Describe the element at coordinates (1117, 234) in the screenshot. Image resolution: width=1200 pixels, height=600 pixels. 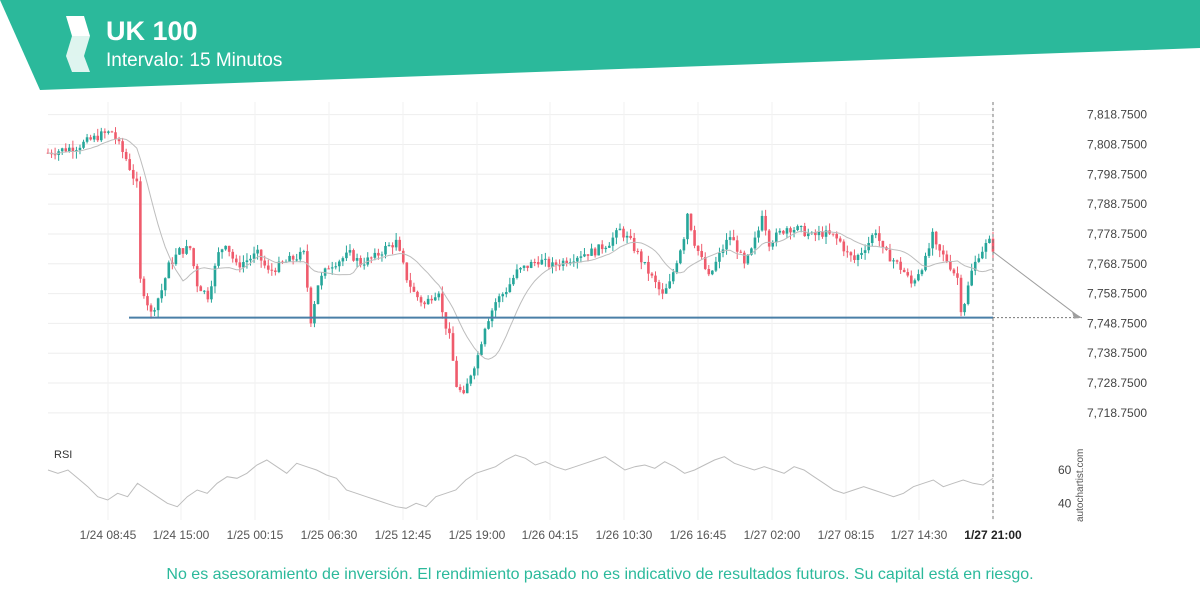
I see `y-tick-label: 7,778.7500` at that location.